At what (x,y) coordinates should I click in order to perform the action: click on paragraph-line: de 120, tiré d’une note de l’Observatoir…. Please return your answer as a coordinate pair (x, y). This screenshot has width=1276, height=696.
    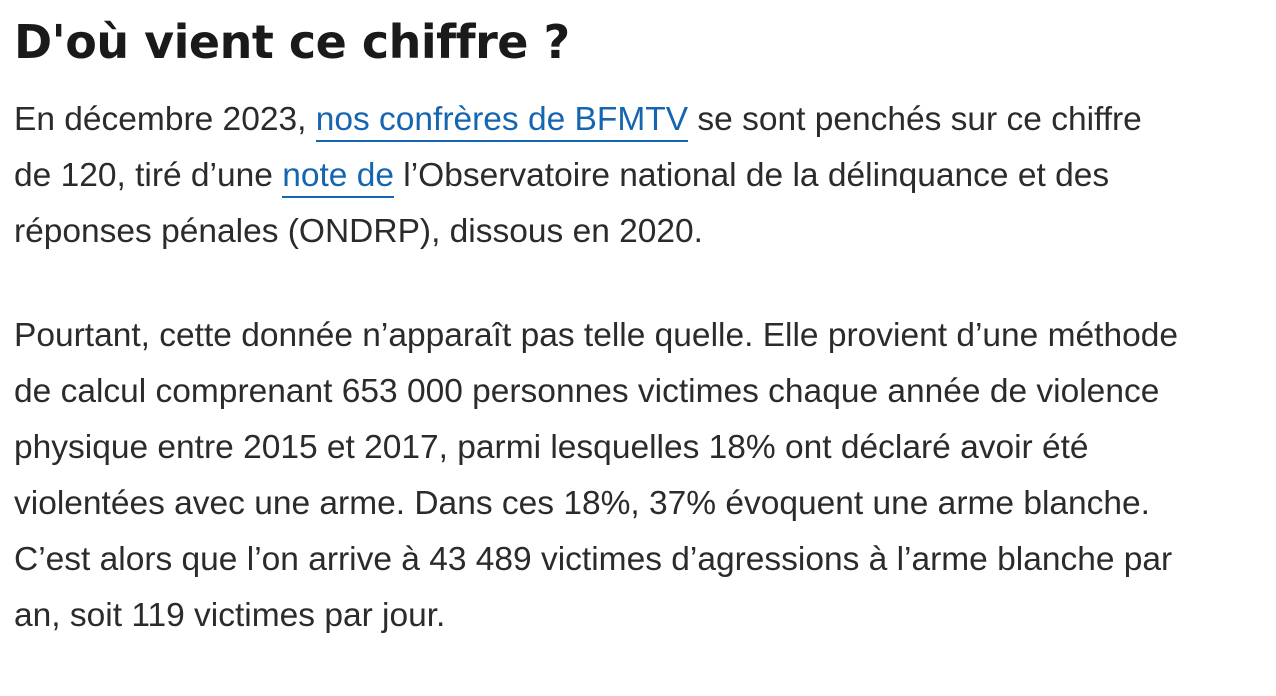
    Looking at the image, I should click on (645, 176).